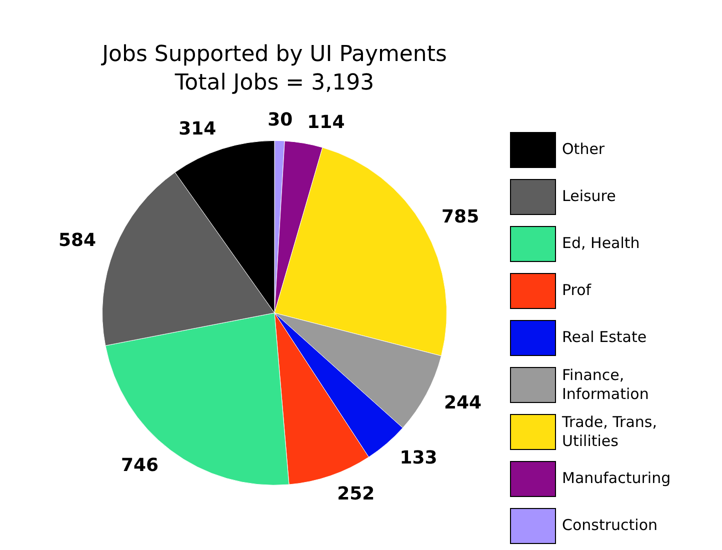 The height and width of the screenshot is (550, 722). What do you see at coordinates (461, 217) in the screenshot?
I see `data-label: 785` at bounding box center [461, 217].